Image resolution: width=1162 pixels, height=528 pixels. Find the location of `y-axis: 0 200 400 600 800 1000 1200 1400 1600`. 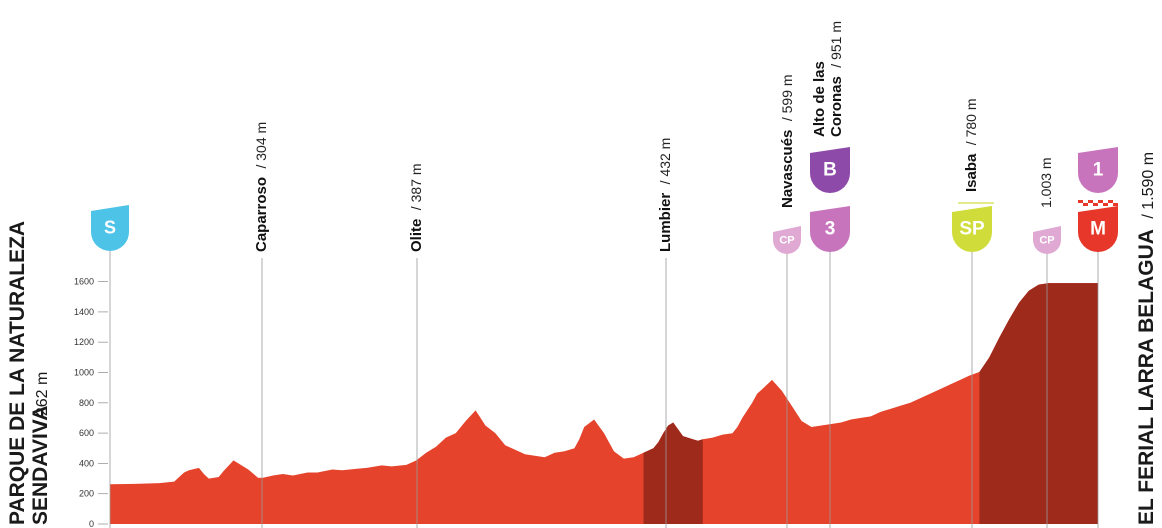

y-axis: 0 200 400 600 800 1000 1200 1400 1600 is located at coordinates (91, 402).